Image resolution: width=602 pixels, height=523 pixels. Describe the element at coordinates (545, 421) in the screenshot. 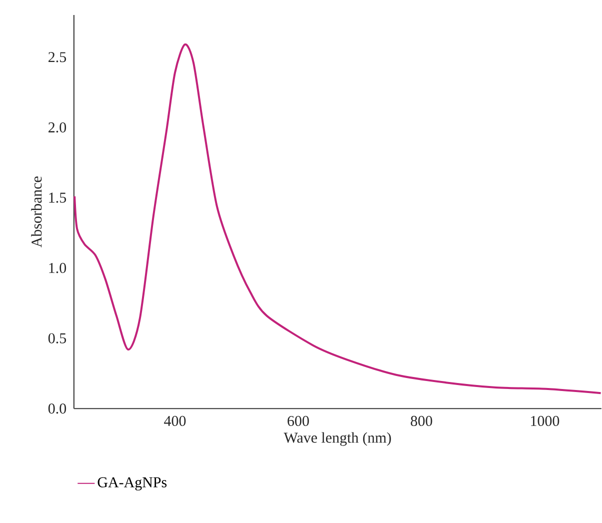

I see `x-tick-label: 1000` at that location.